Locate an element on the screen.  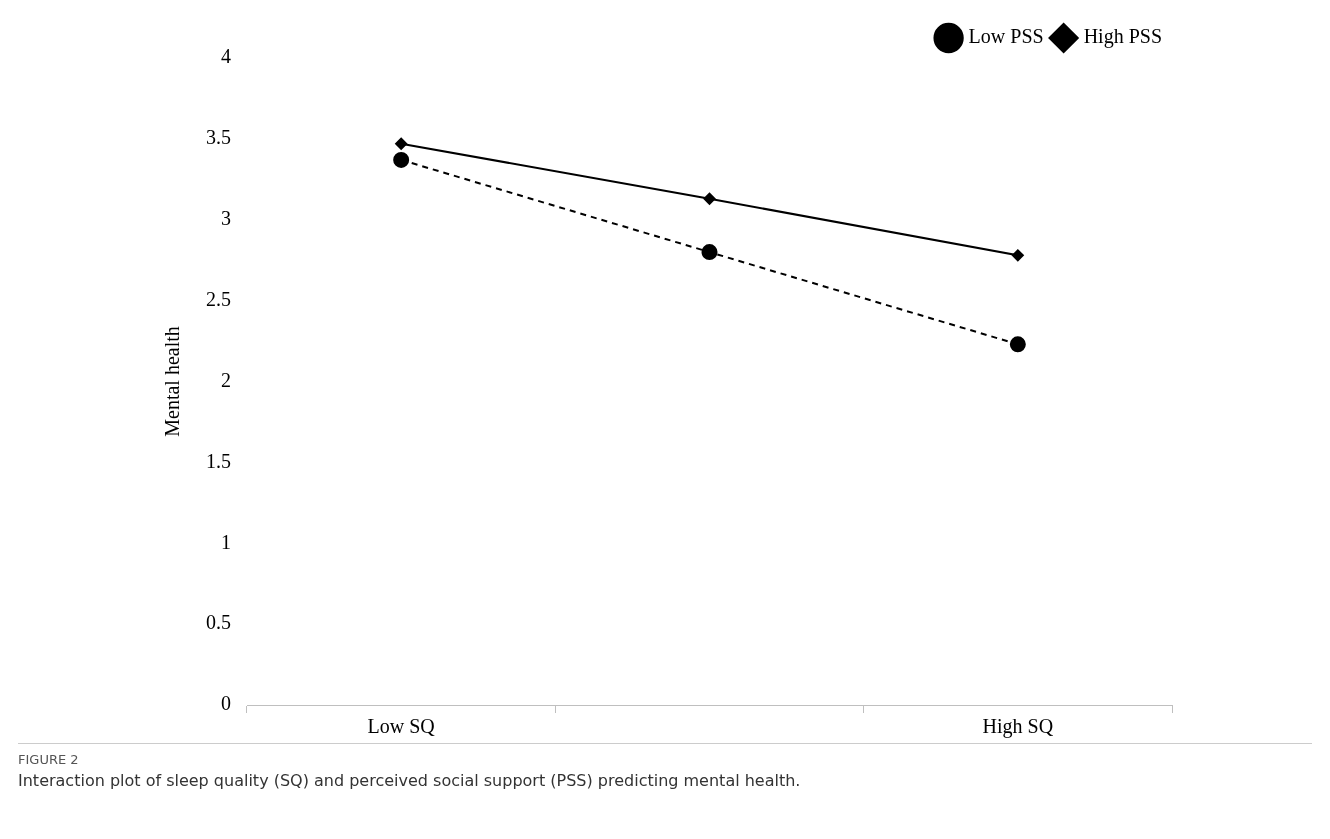
y-tick-label: 0 is located at coordinates (226, 703).